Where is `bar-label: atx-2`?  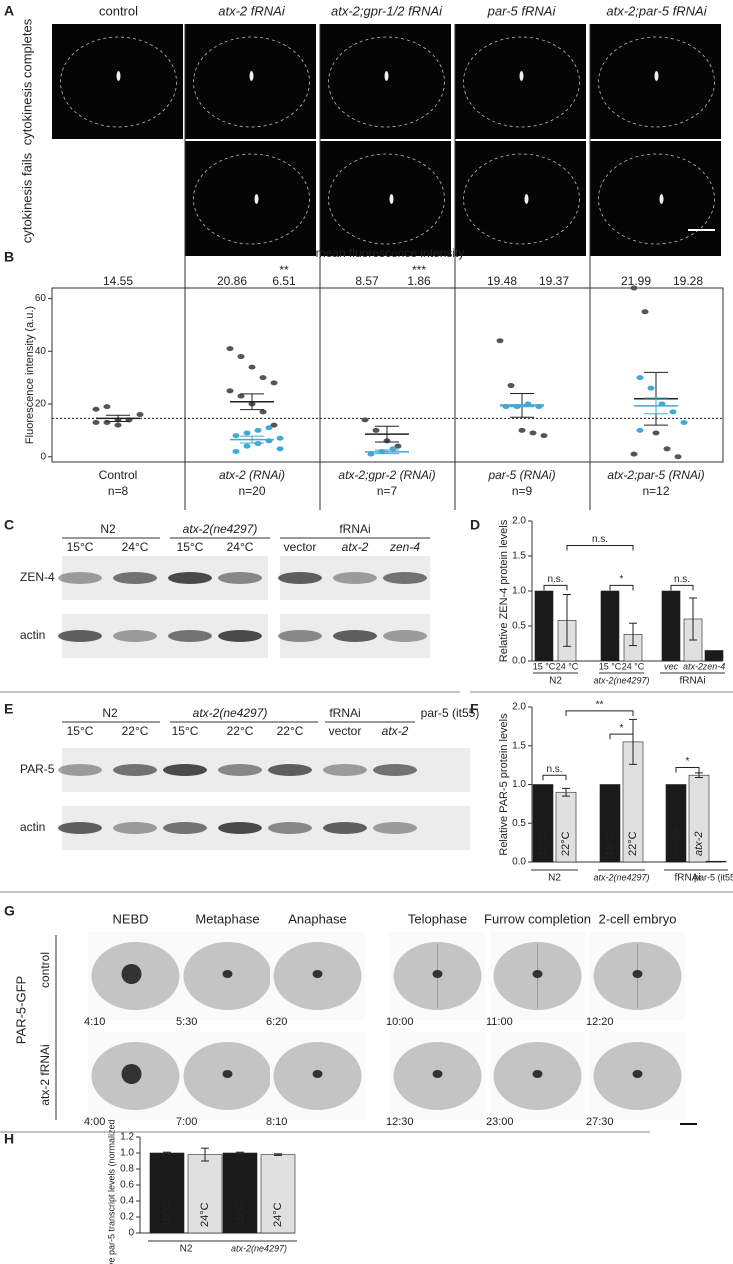
bar-label: atx-2 is located at coordinates (693, 666).